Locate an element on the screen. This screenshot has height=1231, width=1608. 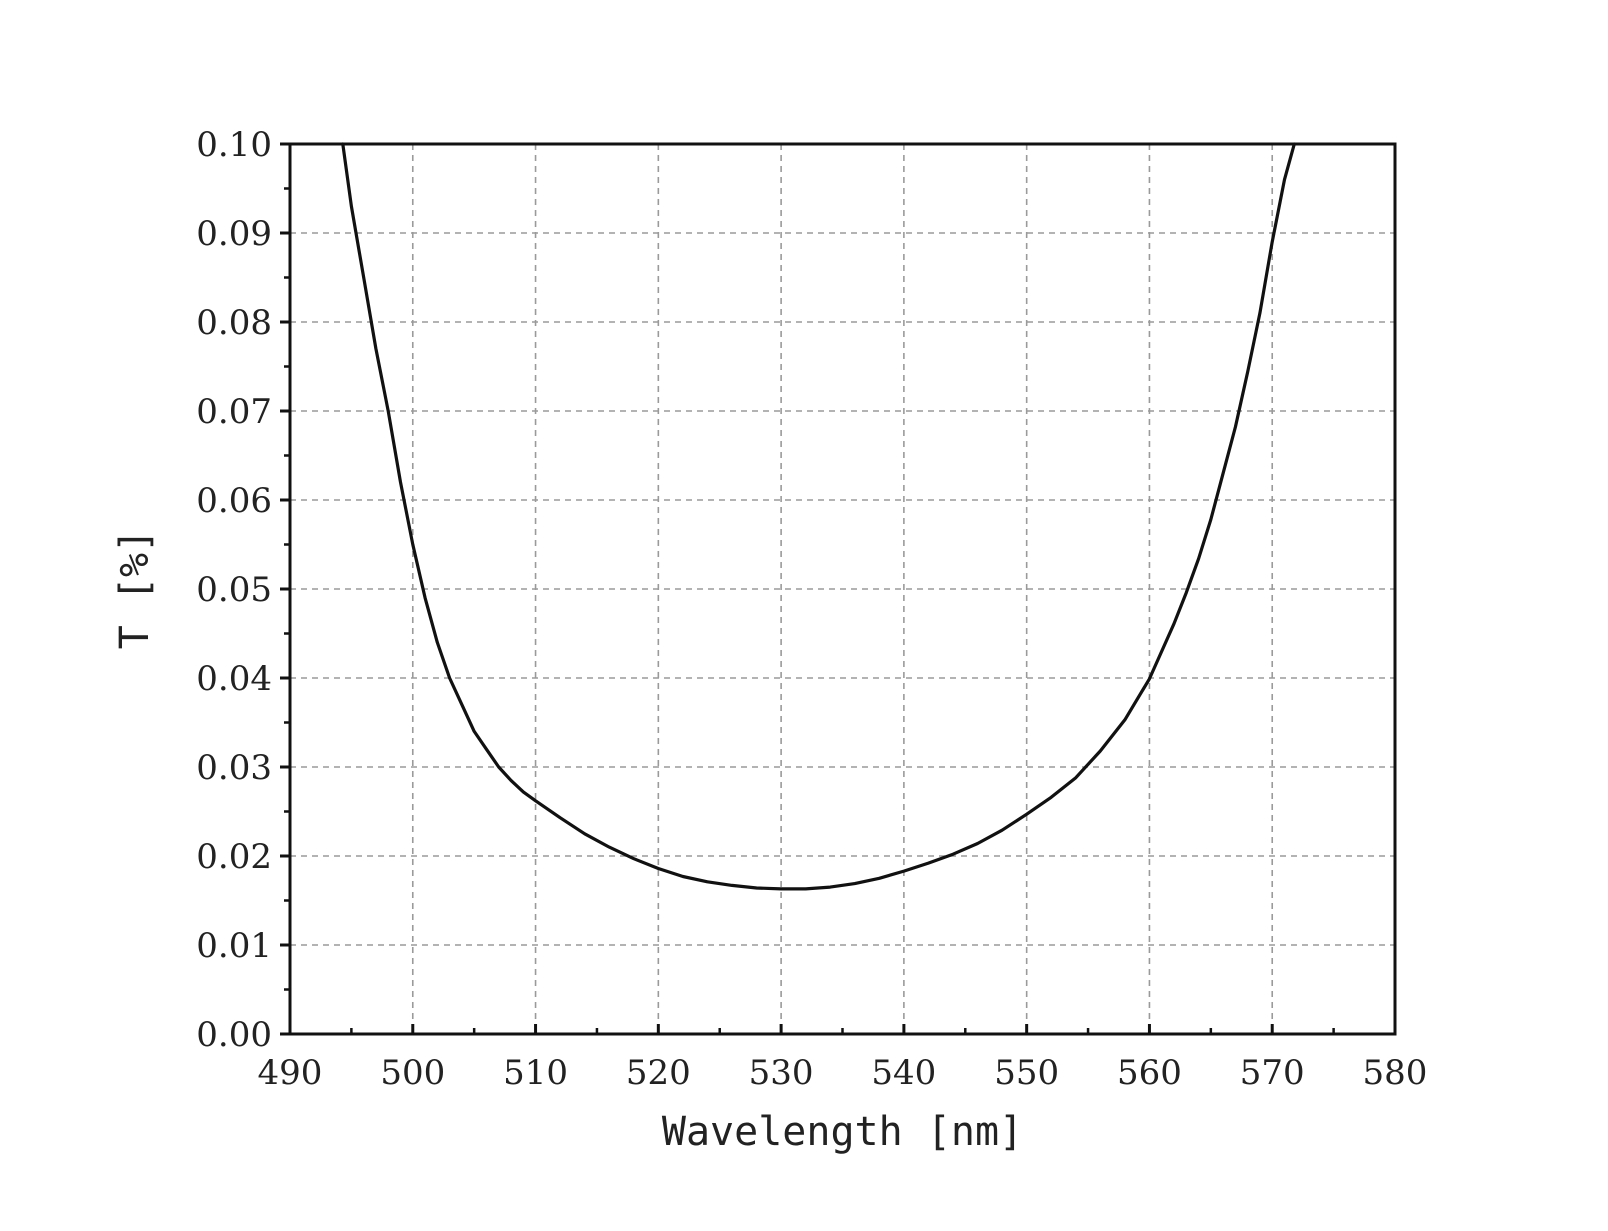
x-tick-label: 550 is located at coordinates (1026, 1073).